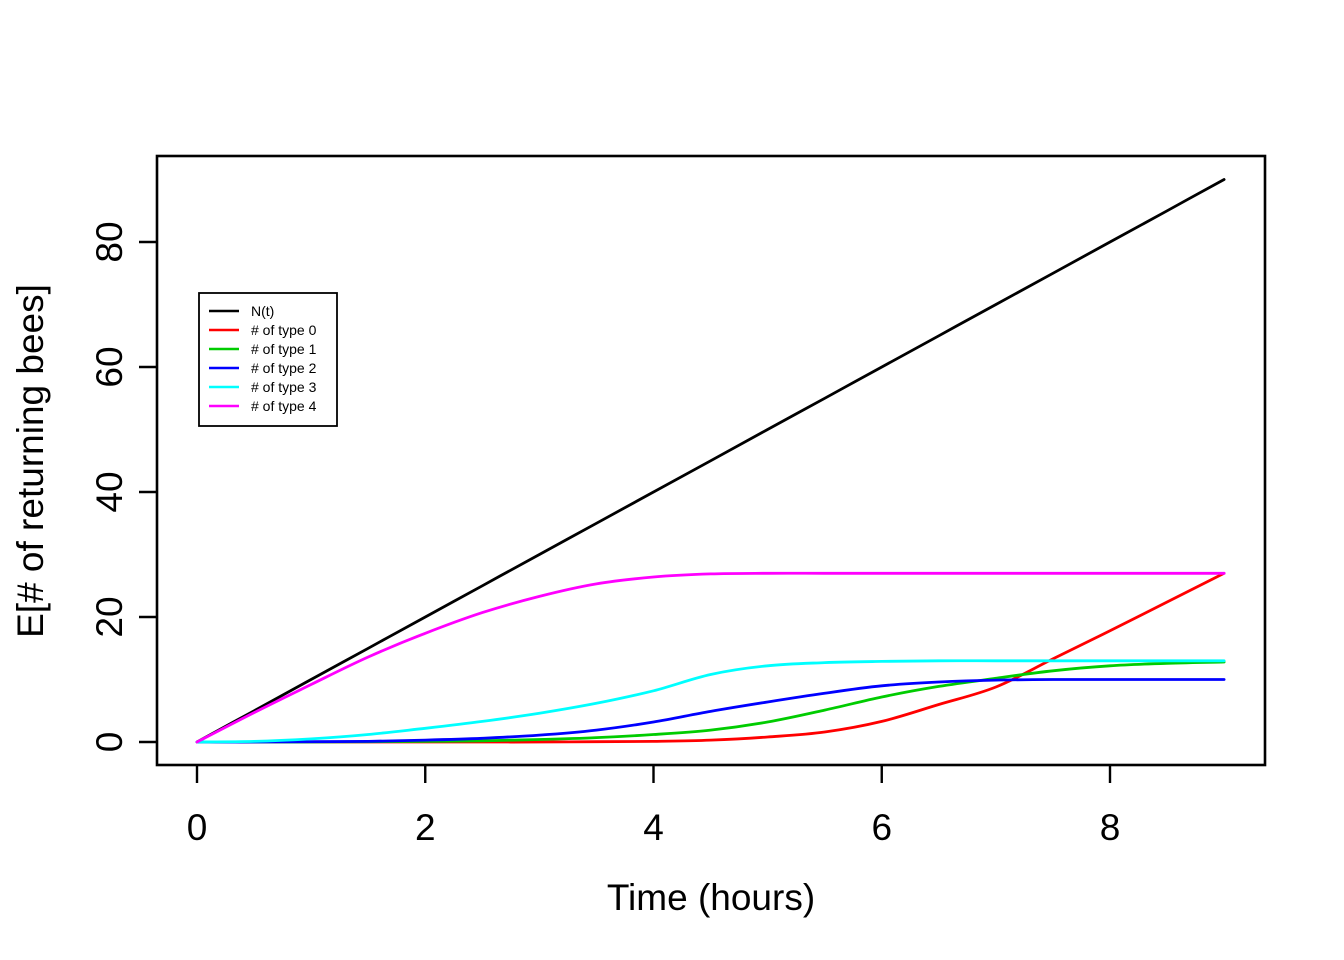 This screenshot has height=960, width=1344. What do you see at coordinates (30, 461) in the screenshot?
I see `y-axis-label: E[# of returning bees]` at bounding box center [30, 461].